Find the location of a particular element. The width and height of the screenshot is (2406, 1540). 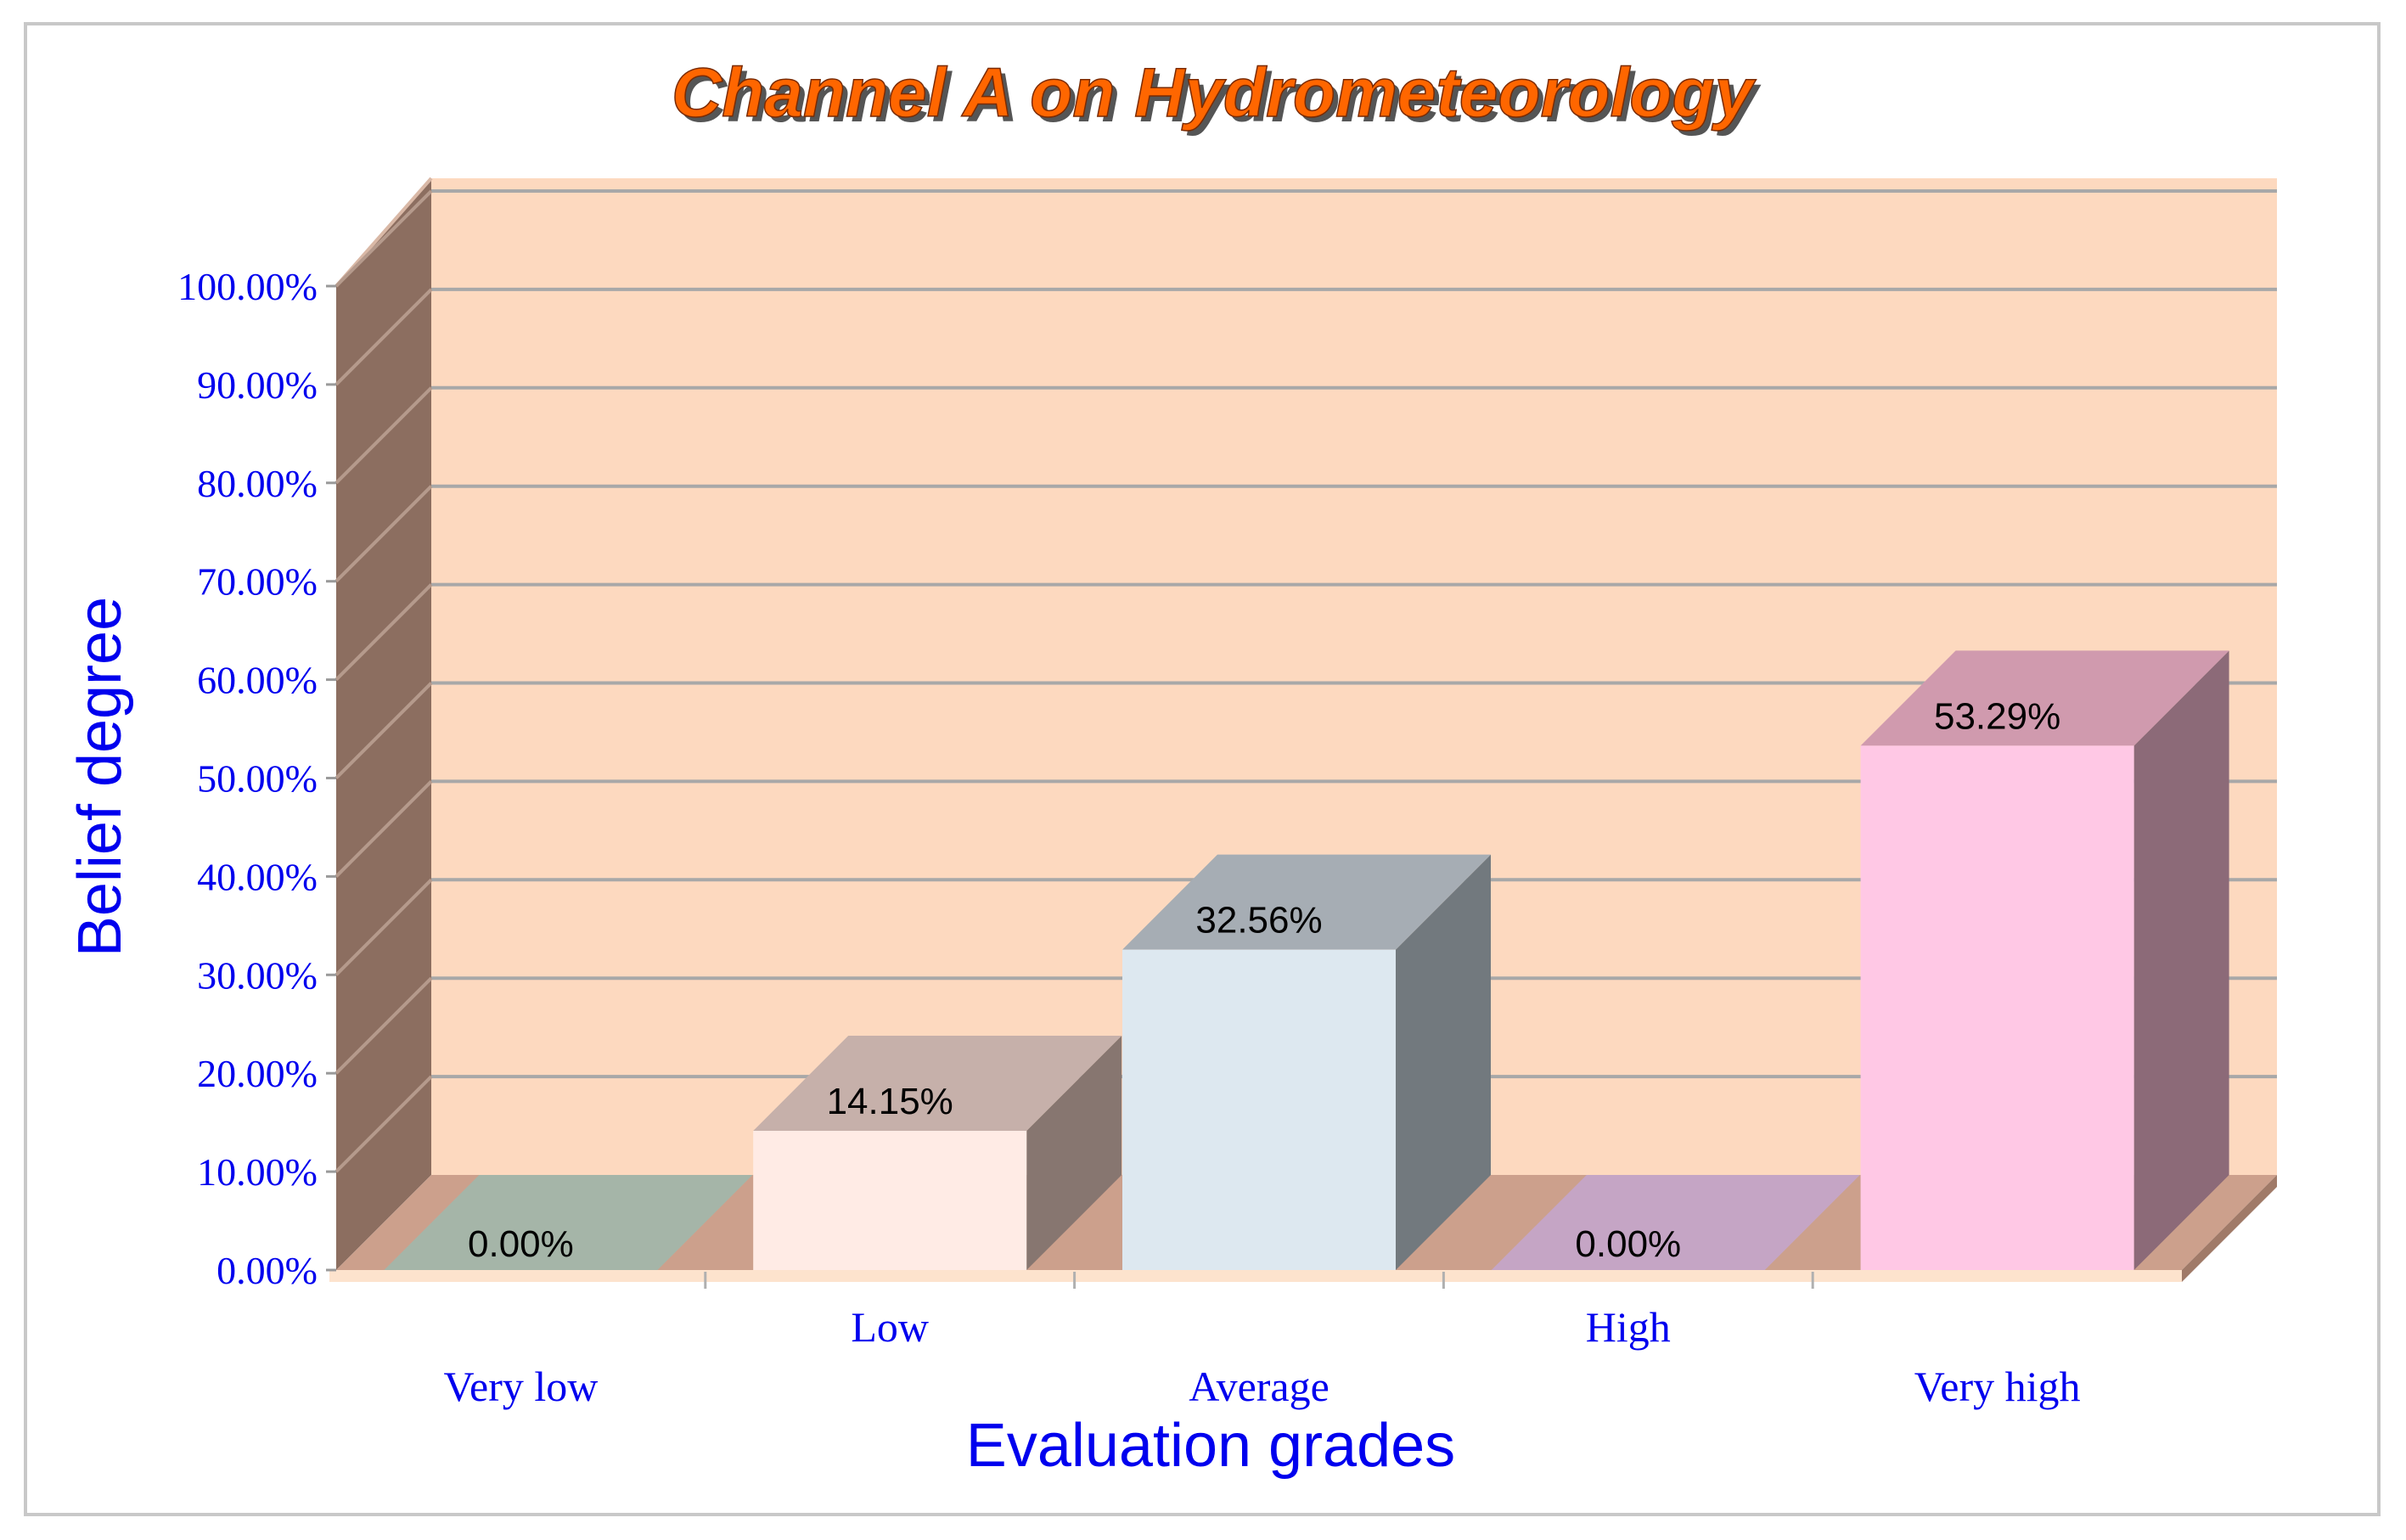

y-tick-label: 30.00% is located at coordinates (258, 975).